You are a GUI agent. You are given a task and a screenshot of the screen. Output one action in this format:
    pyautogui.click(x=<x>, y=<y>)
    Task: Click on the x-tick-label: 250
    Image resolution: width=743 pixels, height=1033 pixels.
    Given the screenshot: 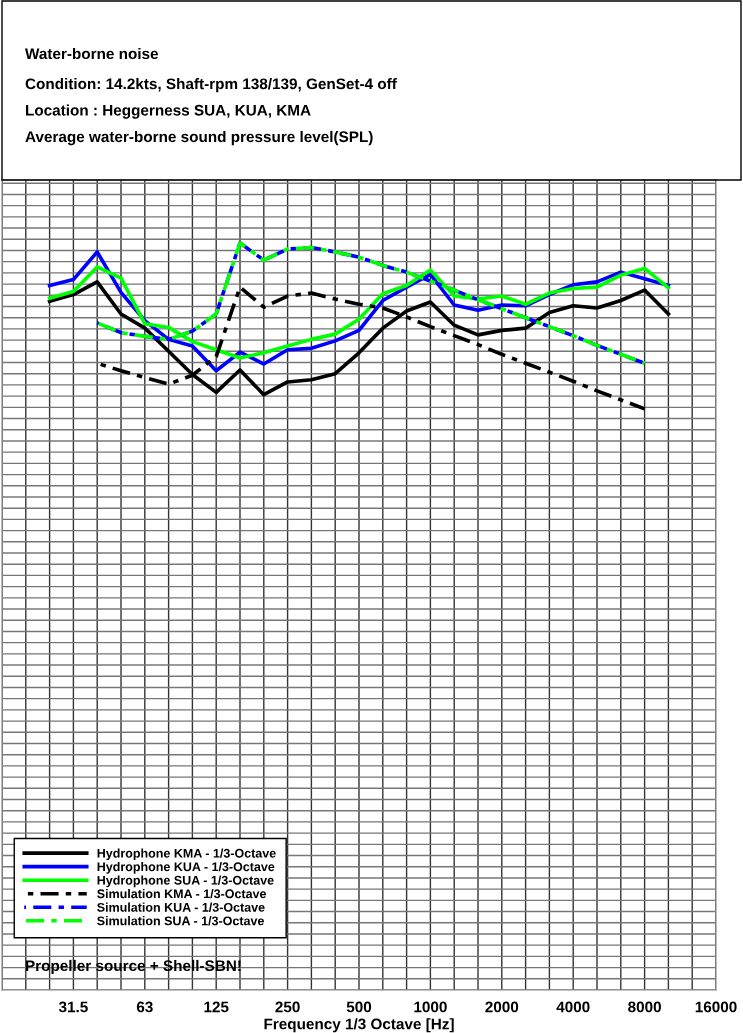 What is the action you would take?
    pyautogui.click(x=287, y=1007)
    